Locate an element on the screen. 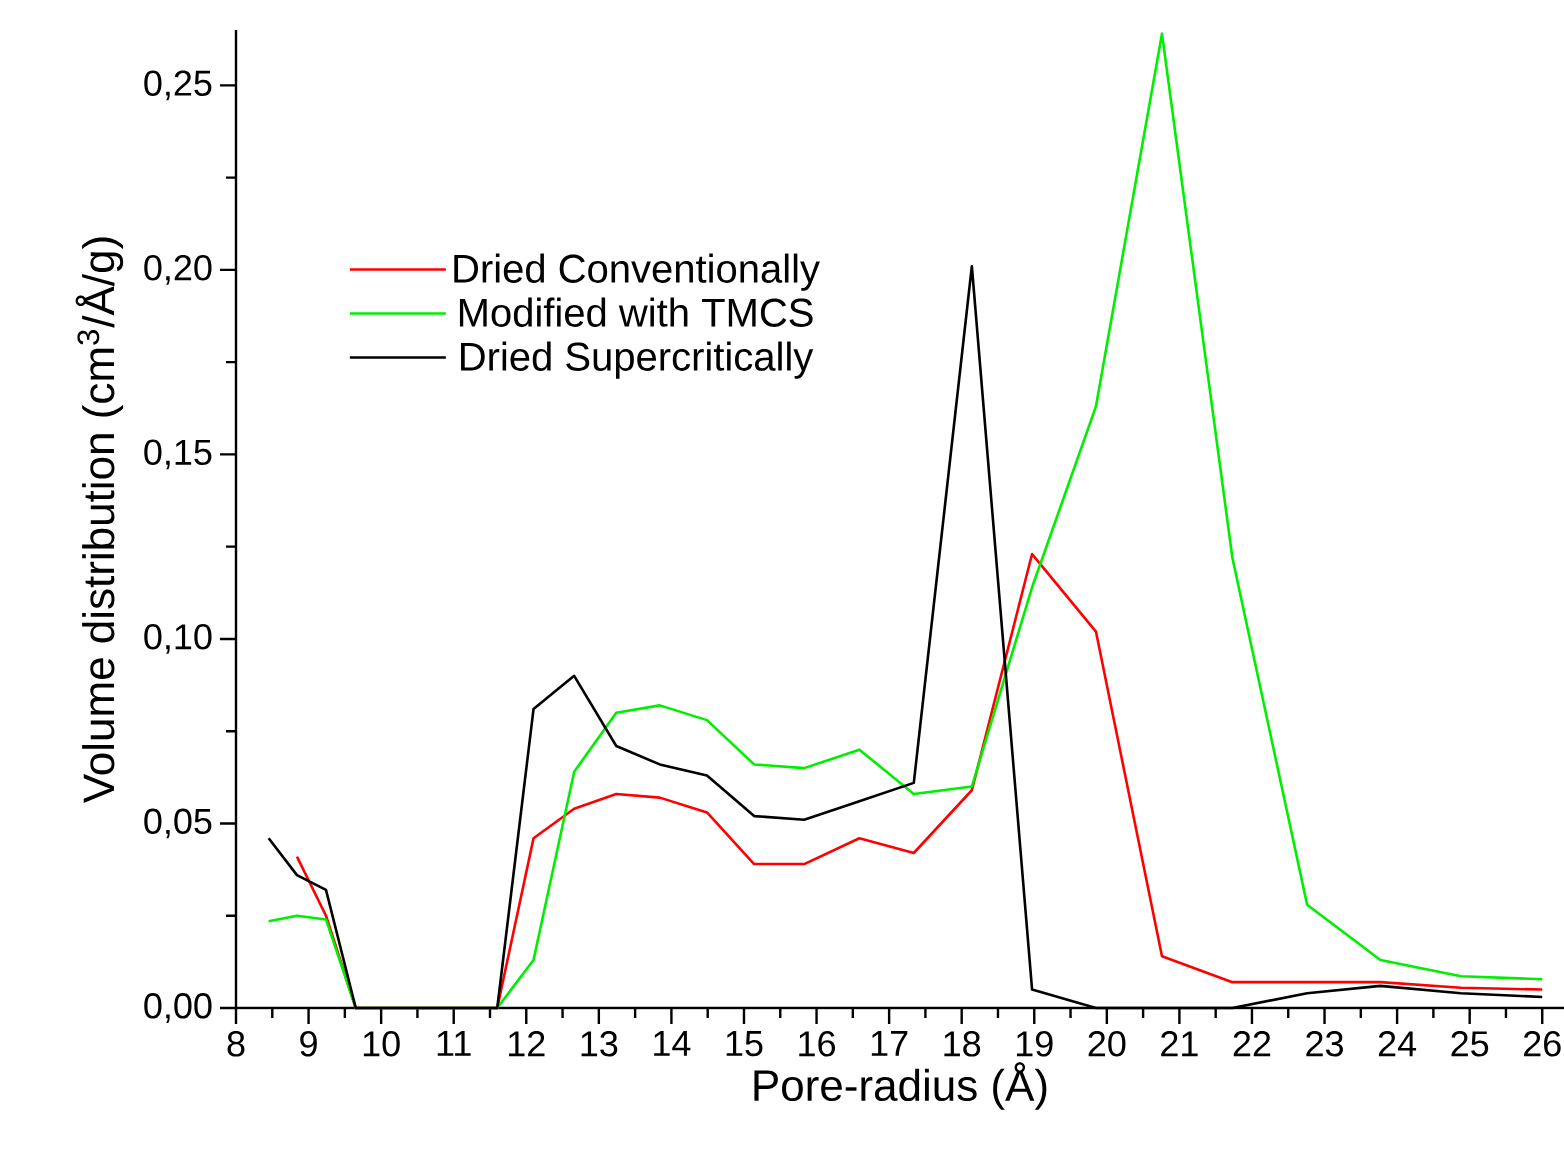  x-tick-label: 24 is located at coordinates (1397, 1044).